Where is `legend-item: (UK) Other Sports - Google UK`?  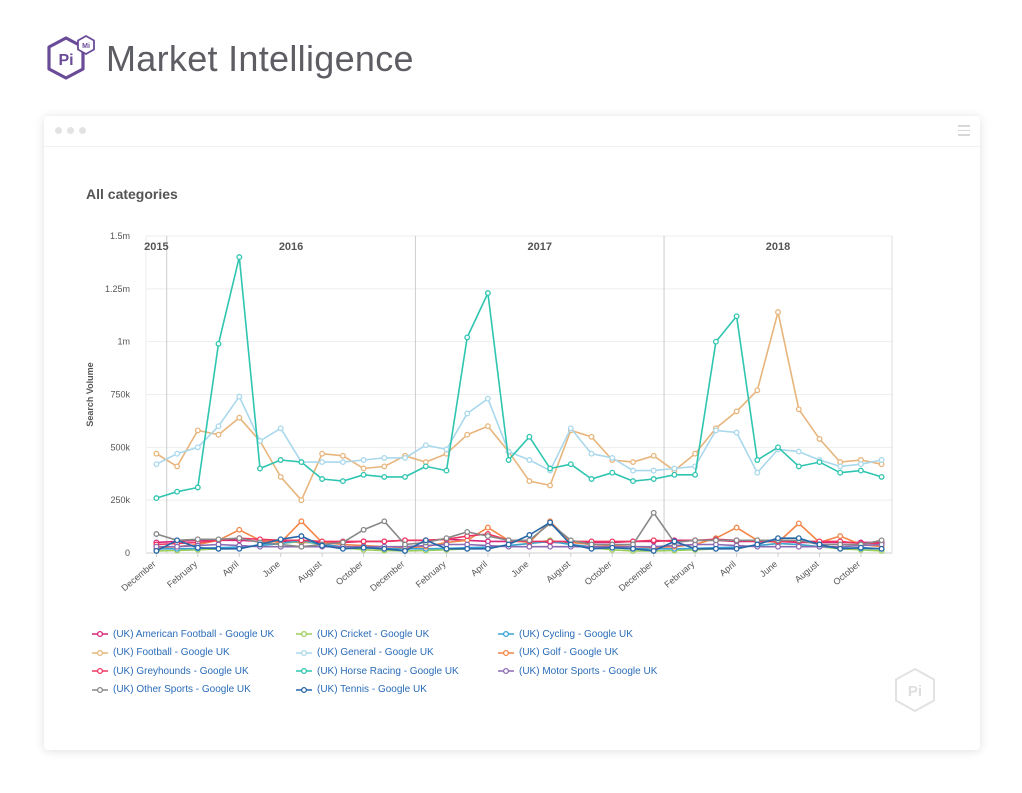
legend-item: (UK) Other Sports - Google UK is located at coordinates (171, 690).